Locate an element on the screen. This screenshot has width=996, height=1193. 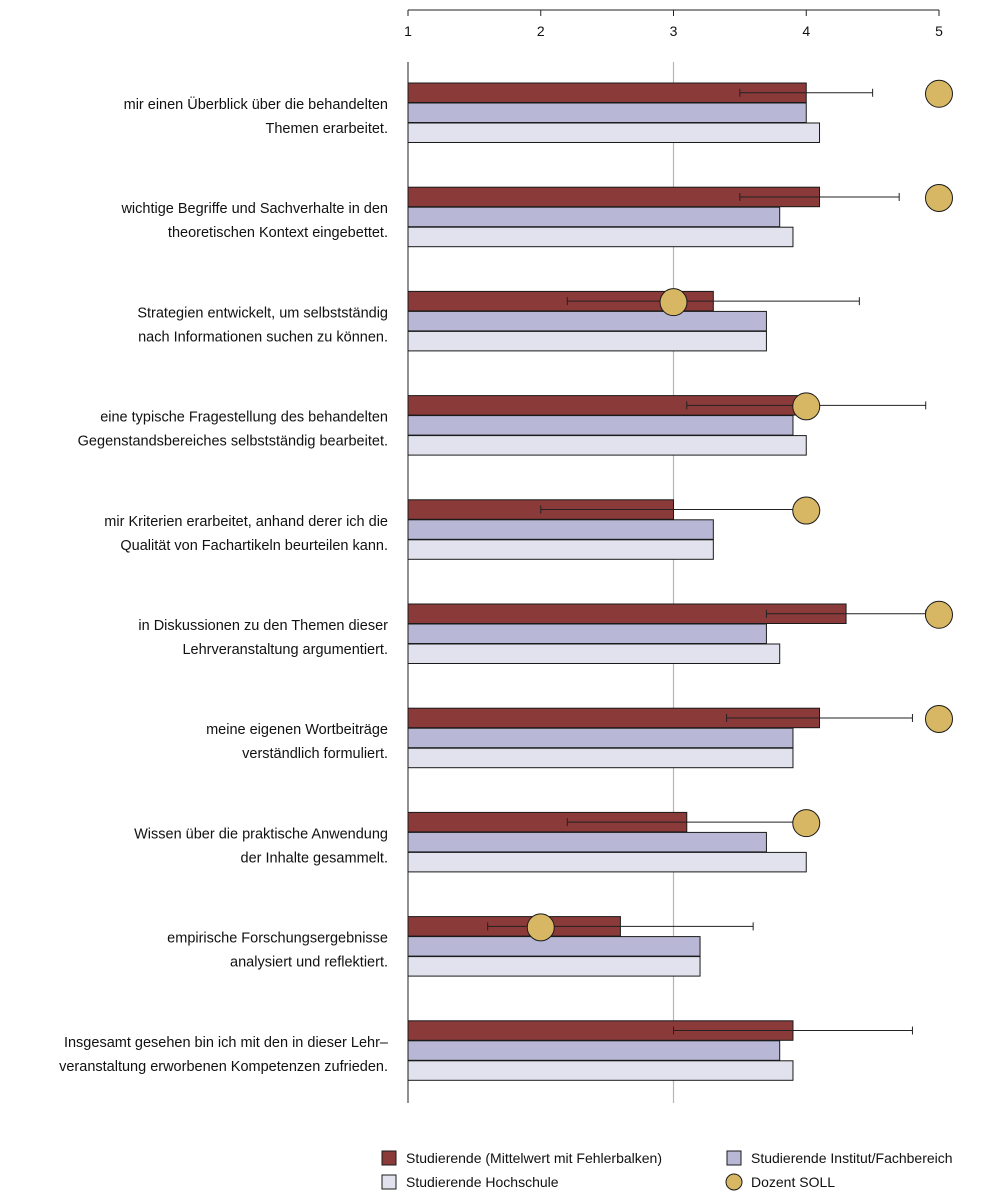
legend-label: Studierende Institut/Fachbereich is located at coordinates (852, 1158).